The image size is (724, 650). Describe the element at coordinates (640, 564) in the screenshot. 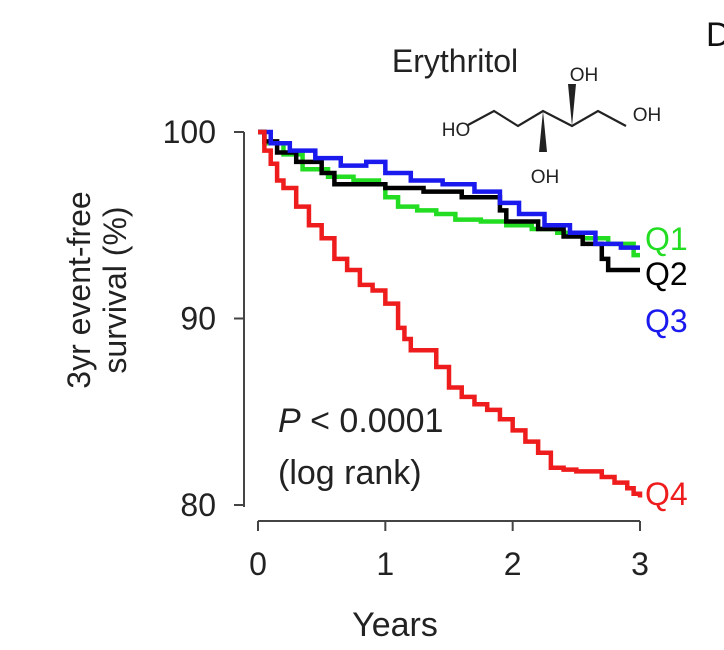

I see `x-tick-label: 3` at that location.